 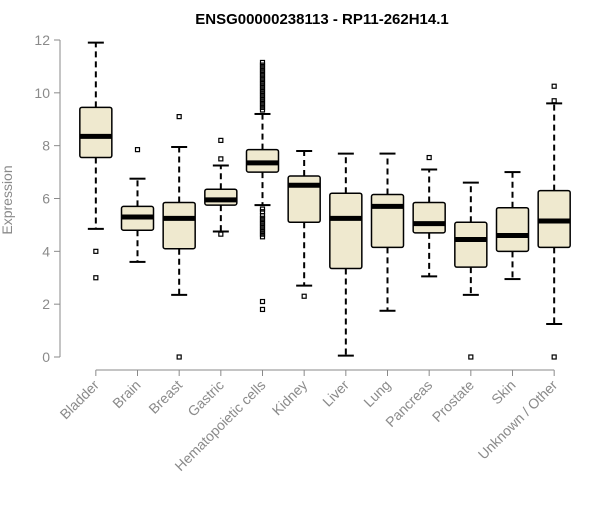 I want to click on y-tick-label: 0, so click(x=46, y=357).